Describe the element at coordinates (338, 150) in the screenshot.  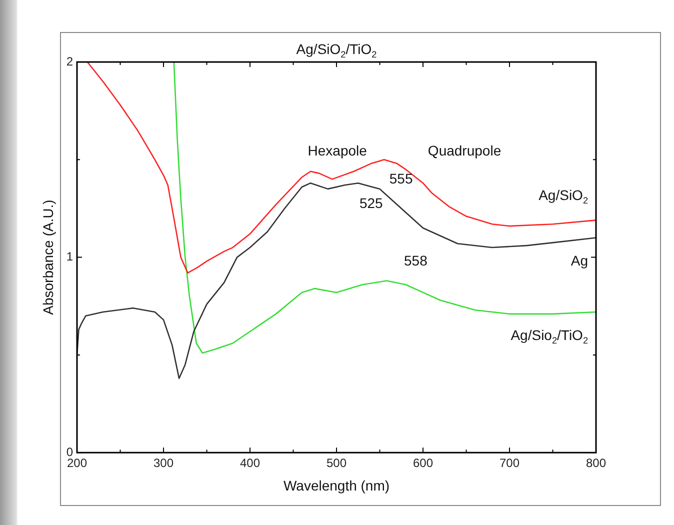
I see `annotation: Hexapole` at that location.